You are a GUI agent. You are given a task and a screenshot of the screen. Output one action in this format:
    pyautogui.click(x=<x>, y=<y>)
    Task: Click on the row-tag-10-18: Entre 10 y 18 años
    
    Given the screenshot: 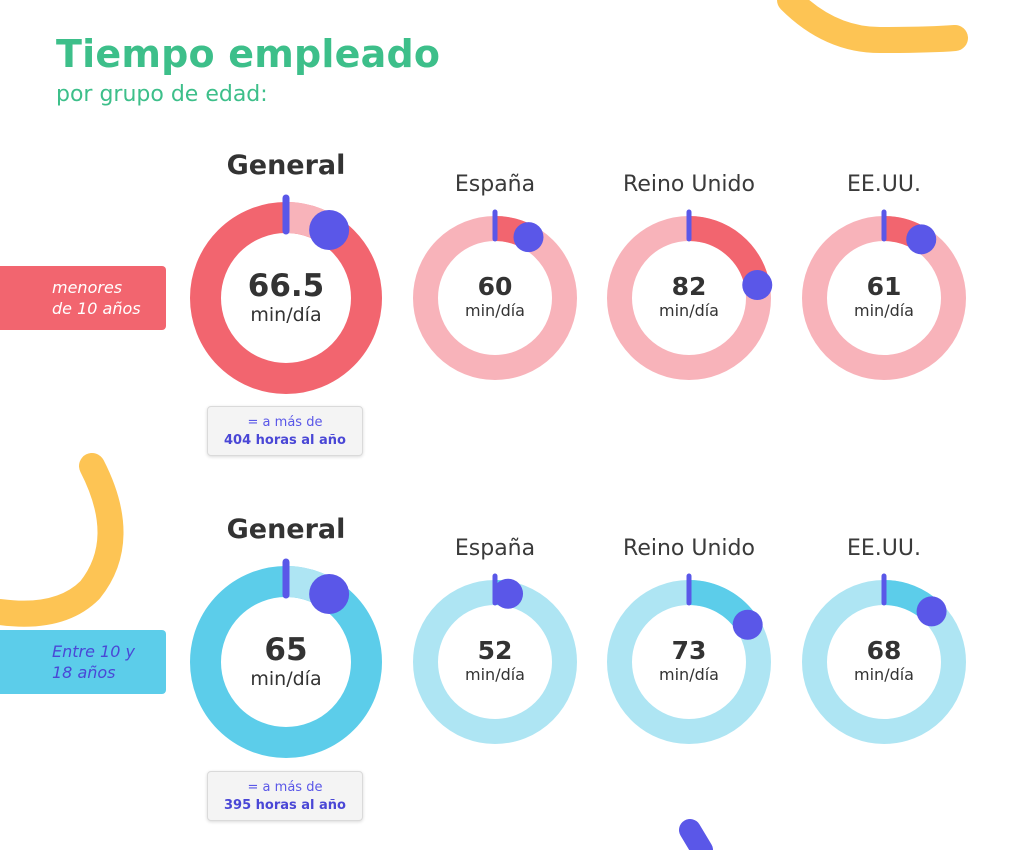 What is the action you would take?
    pyautogui.click(x=83, y=662)
    